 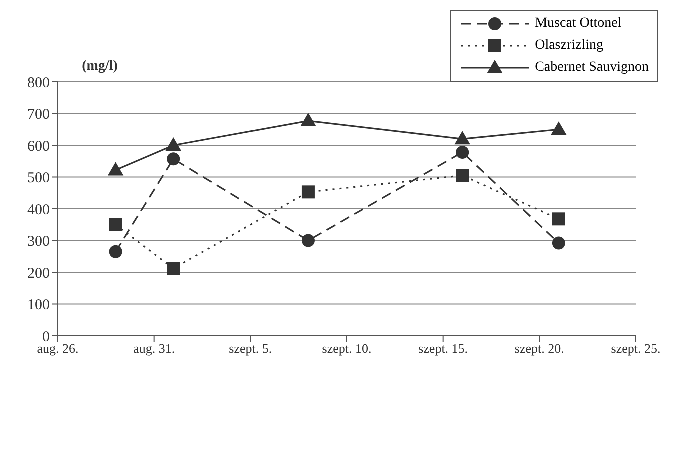 What do you see at coordinates (592, 68) in the screenshot?
I see `legend-label: Cabernet Sauvignon` at bounding box center [592, 68].